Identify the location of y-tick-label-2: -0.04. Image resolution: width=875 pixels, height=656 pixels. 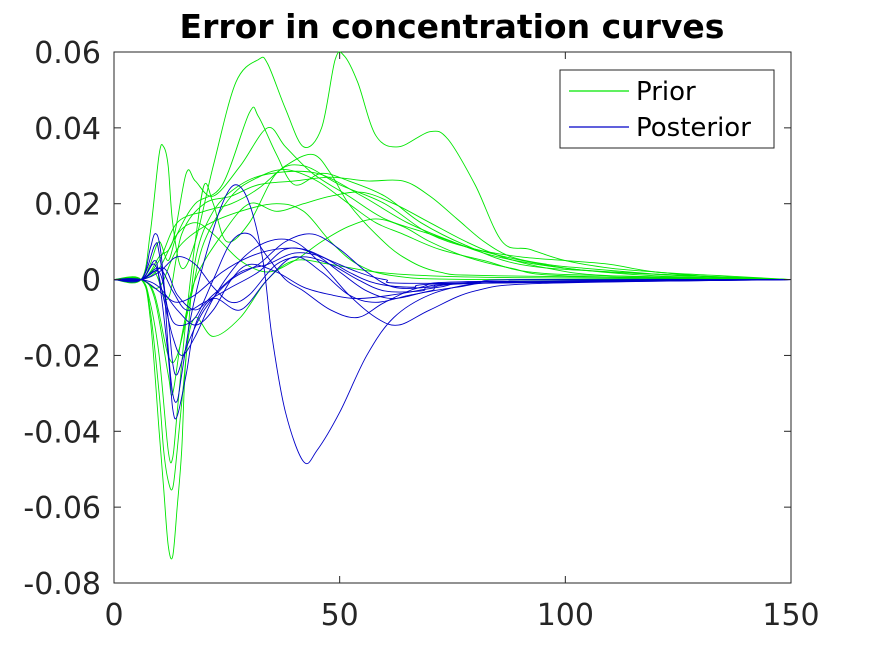
(62, 432).